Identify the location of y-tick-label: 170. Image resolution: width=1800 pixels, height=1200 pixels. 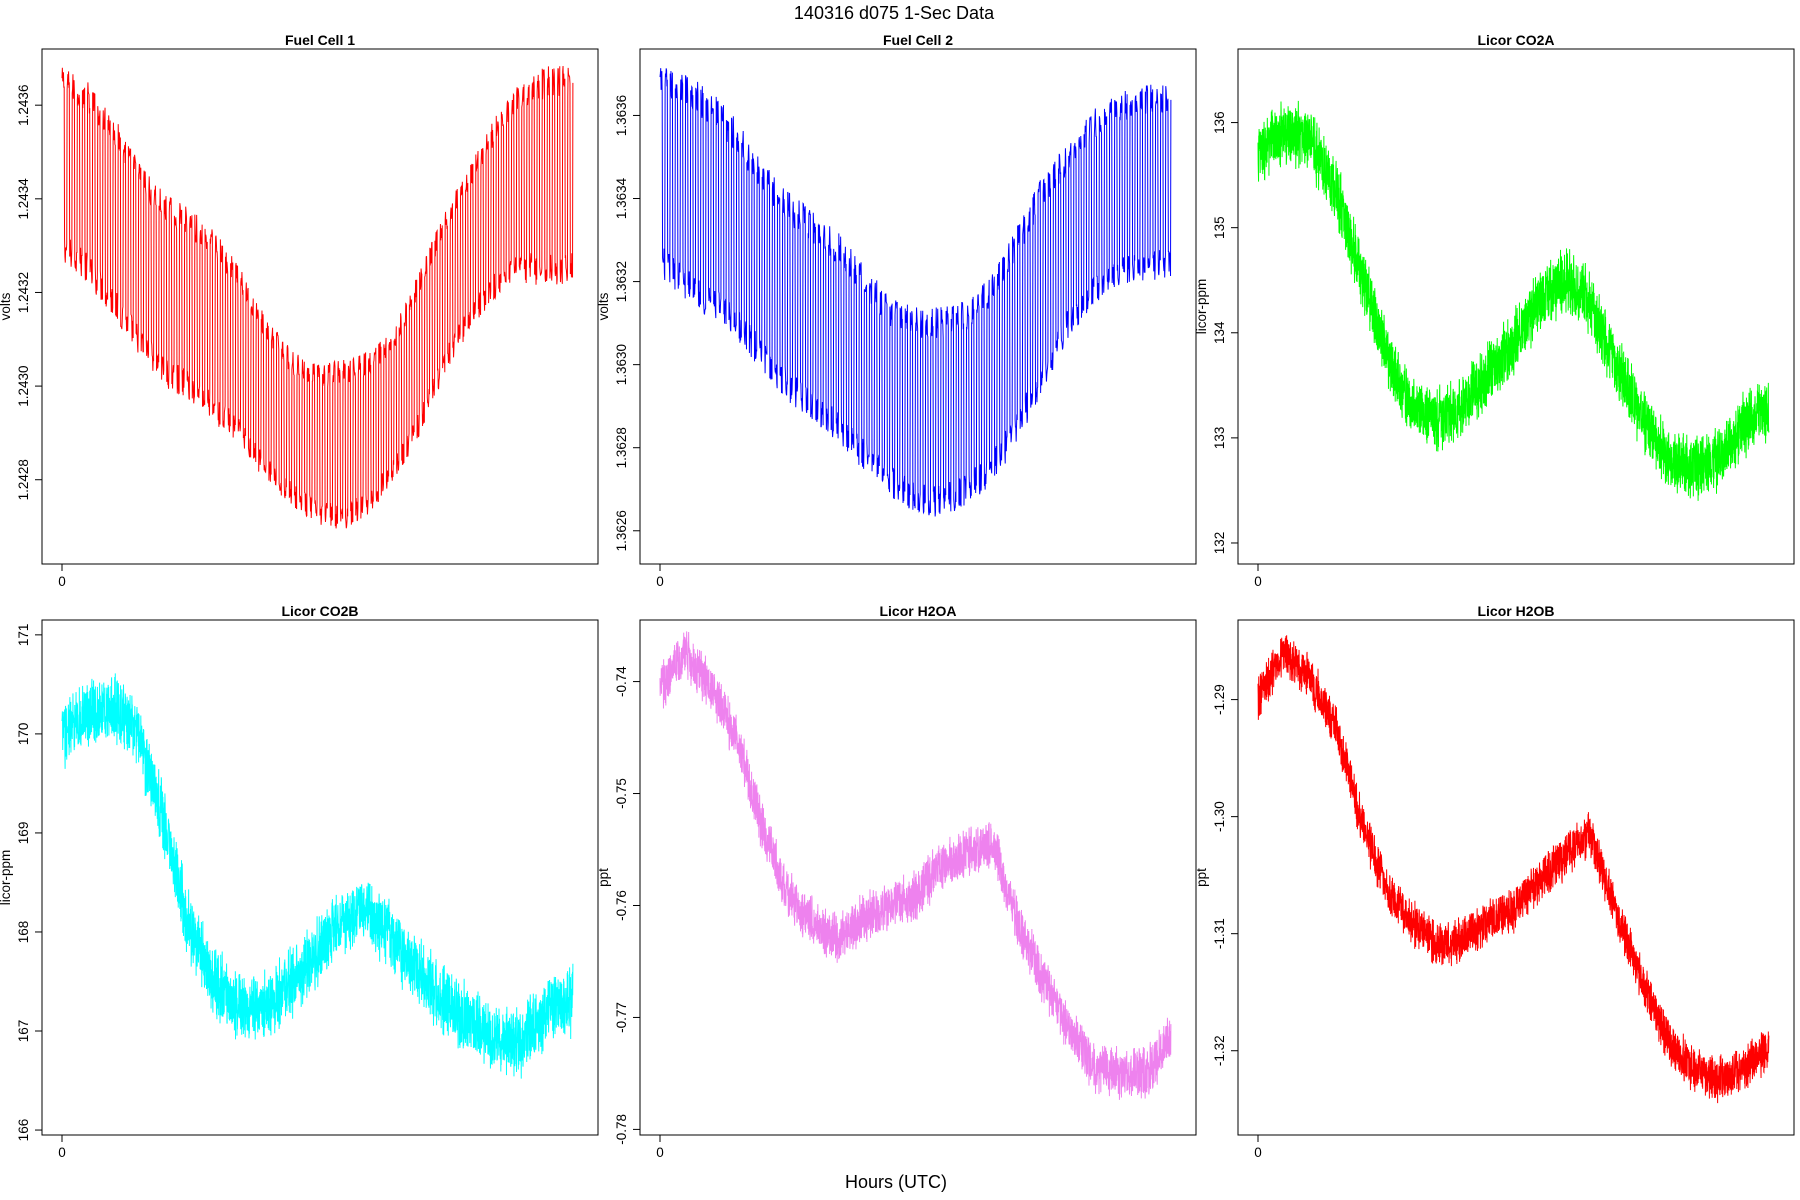
(23, 734).